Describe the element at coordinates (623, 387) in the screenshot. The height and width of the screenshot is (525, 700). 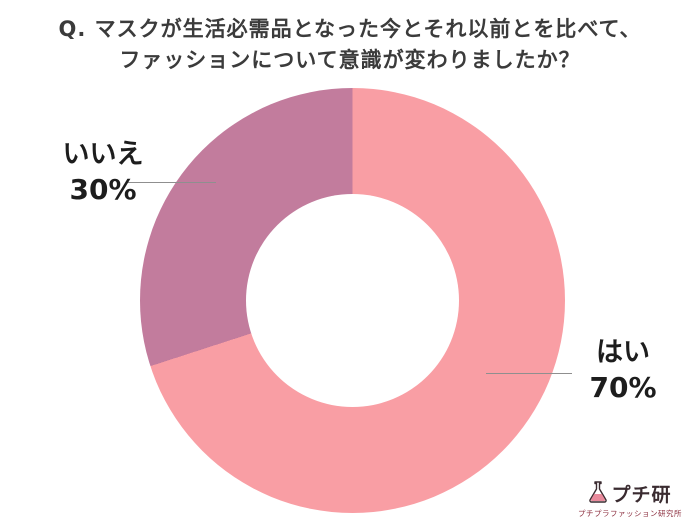
I see `callout-yes-percent: 70%` at that location.